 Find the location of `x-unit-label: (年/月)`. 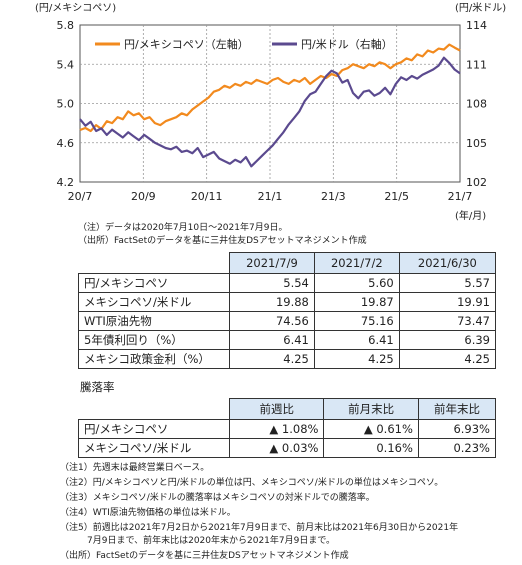

x-unit-label: (年/月) is located at coordinates (470, 215).